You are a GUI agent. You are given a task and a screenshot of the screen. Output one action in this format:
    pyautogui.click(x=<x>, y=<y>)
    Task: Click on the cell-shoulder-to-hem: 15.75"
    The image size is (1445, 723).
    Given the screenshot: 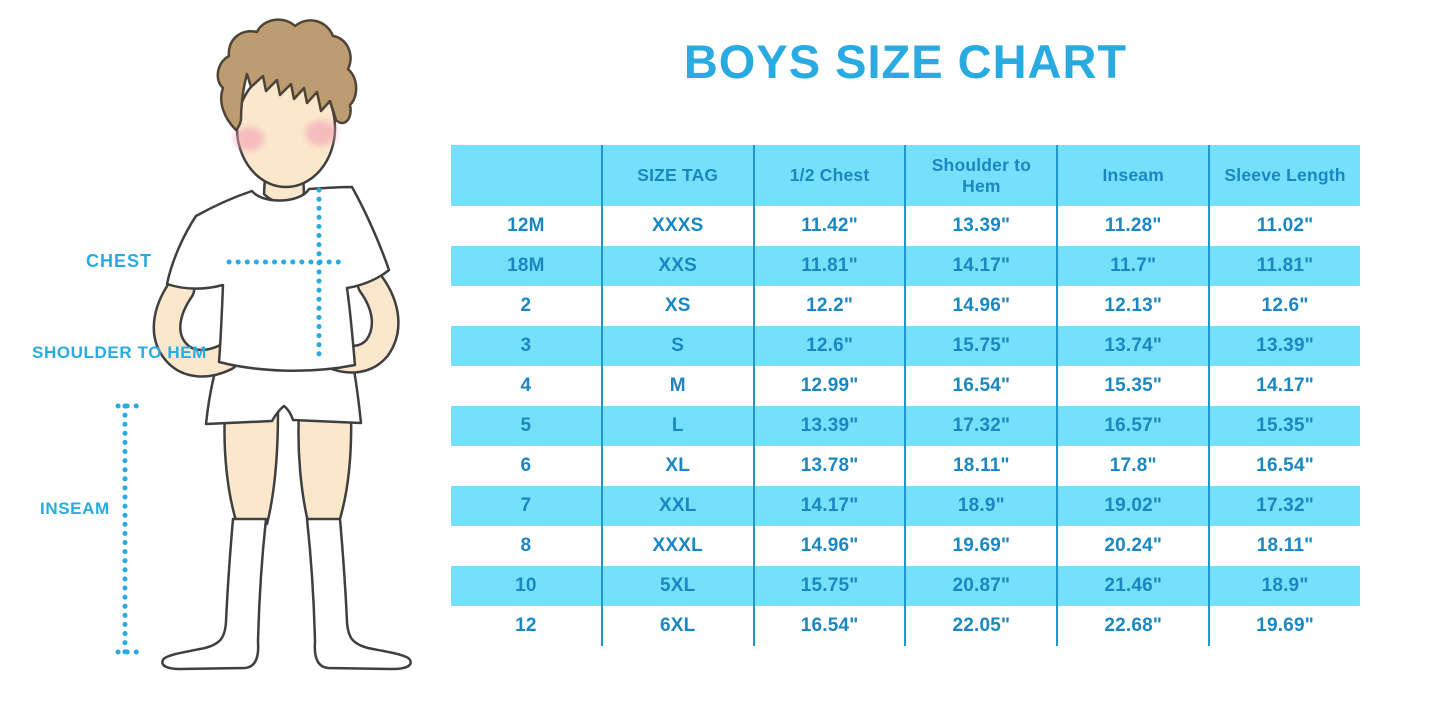 What is the action you would take?
    pyautogui.click(x=980, y=346)
    